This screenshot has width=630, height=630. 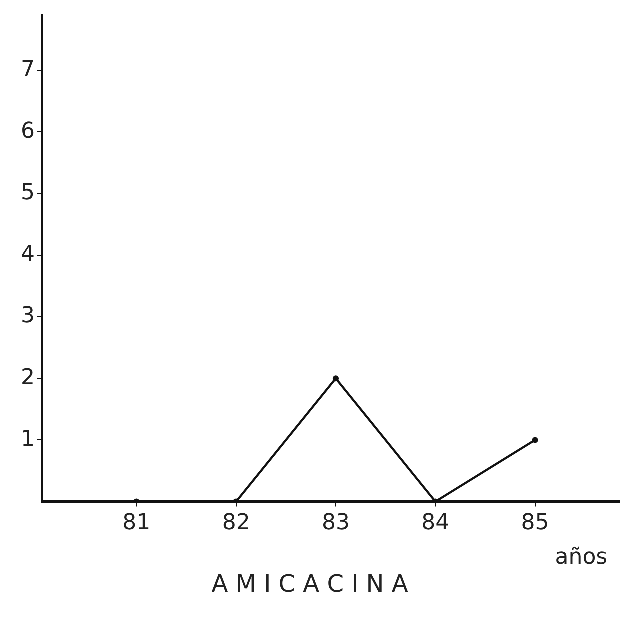 I want to click on y-tick-label: 7, so click(x=28, y=69).